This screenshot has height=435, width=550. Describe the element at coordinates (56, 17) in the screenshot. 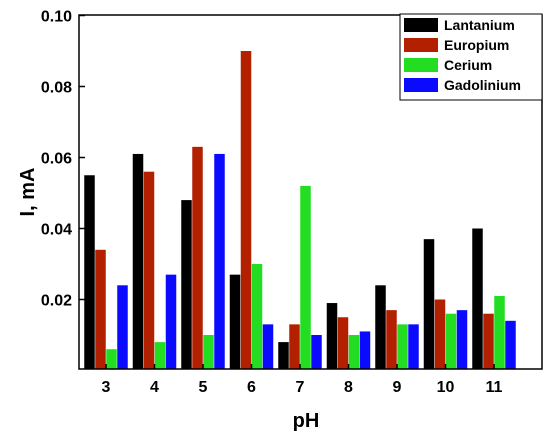

I see `y-tick-label: 0.10` at that location.